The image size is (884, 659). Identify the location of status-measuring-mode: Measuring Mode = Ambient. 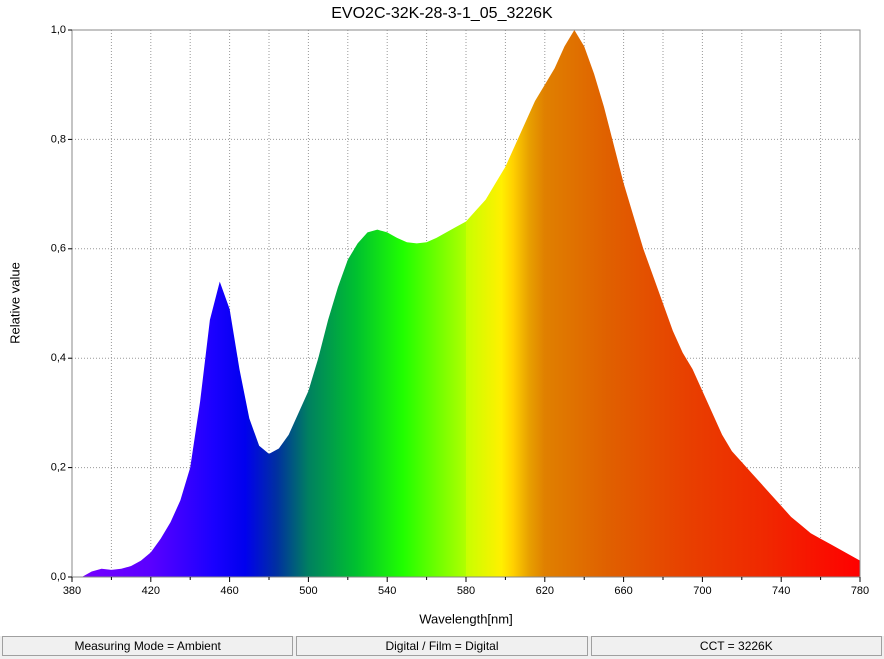
(148, 646).